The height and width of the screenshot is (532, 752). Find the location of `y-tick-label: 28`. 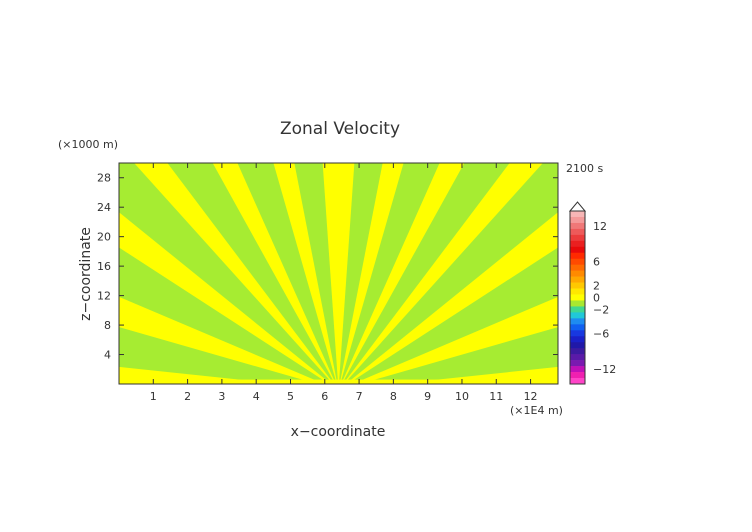

y-tick-label: 28 is located at coordinates (104, 178).